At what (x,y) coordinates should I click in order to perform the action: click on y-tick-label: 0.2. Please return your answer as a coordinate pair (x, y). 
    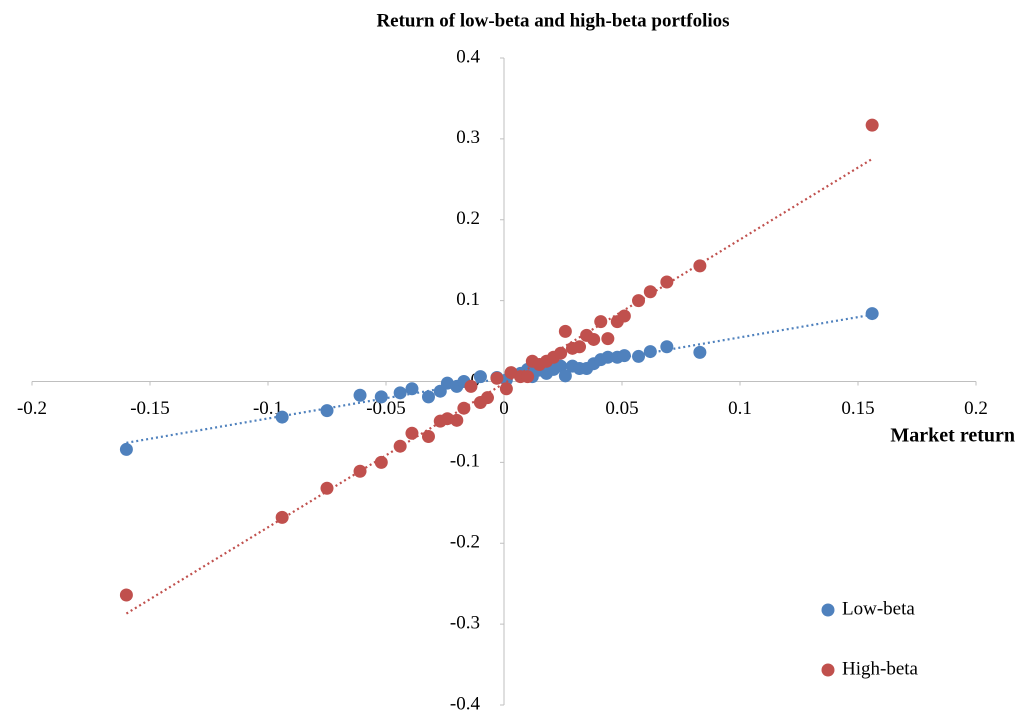
    Looking at the image, I should click on (468, 218).